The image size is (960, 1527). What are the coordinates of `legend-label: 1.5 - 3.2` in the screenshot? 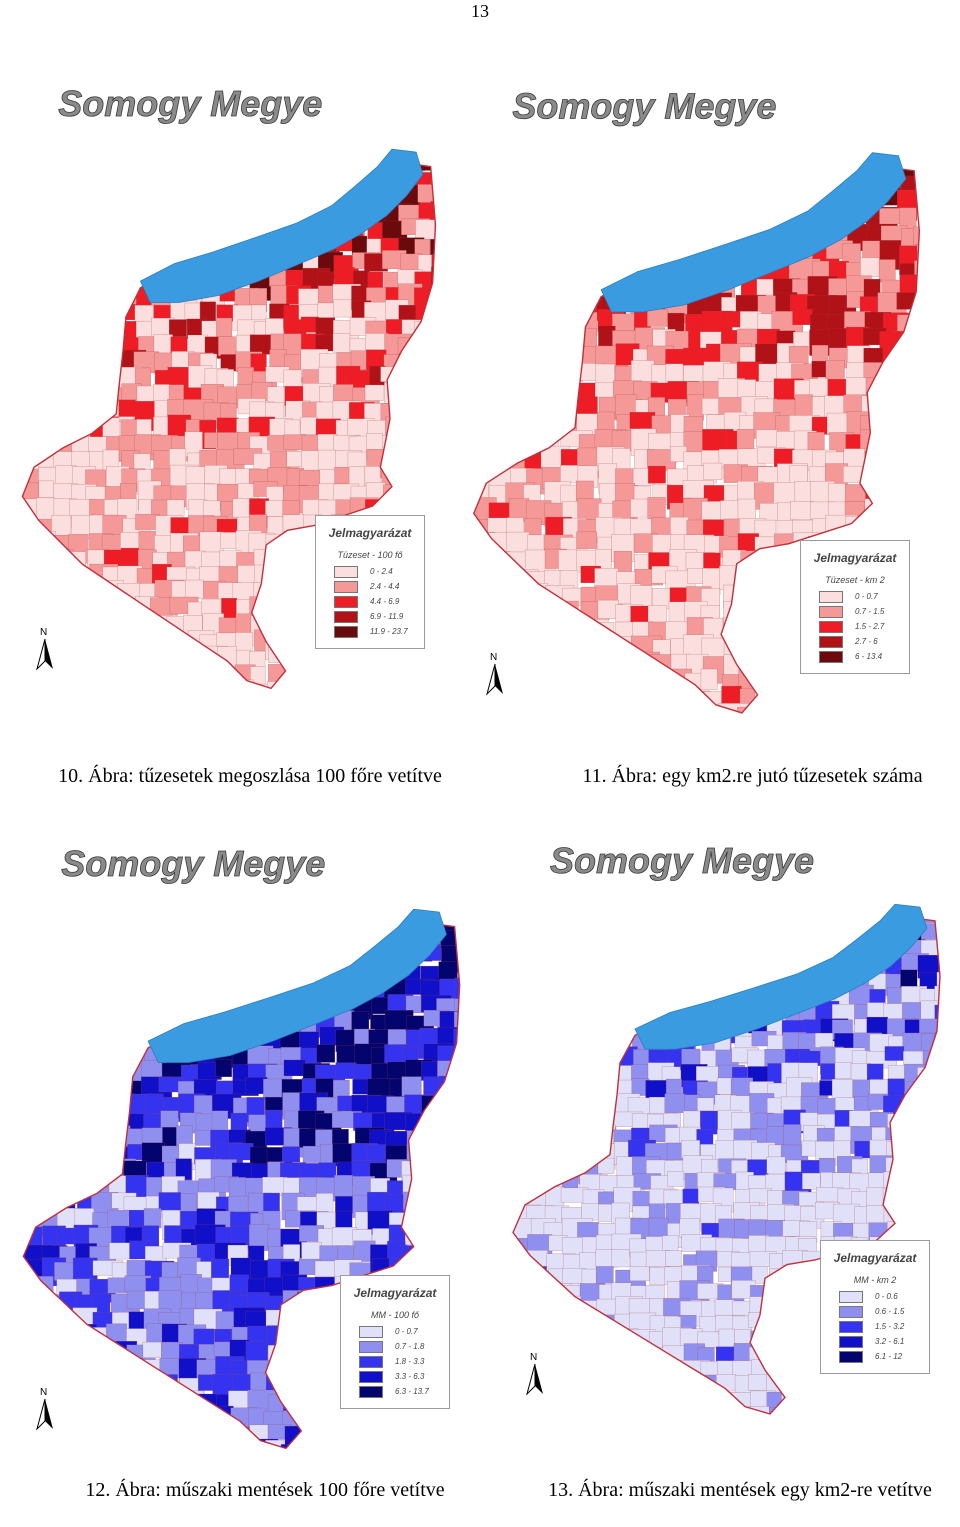 It's located at (890, 1326).